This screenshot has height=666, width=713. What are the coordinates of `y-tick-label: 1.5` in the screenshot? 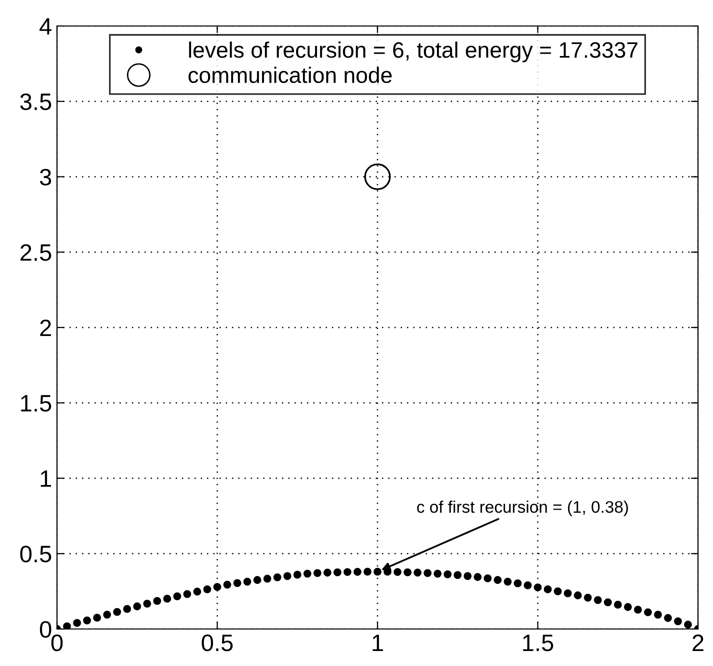 It's located at (36, 403).